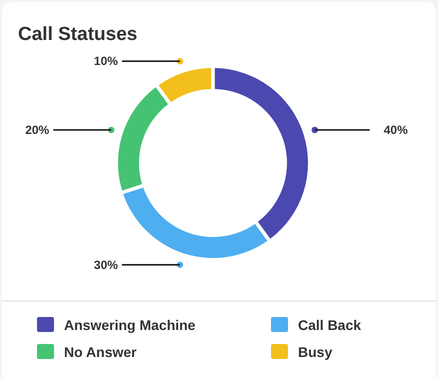  Describe the element at coordinates (330, 325) in the screenshot. I see `legend-label: Call Back` at that location.